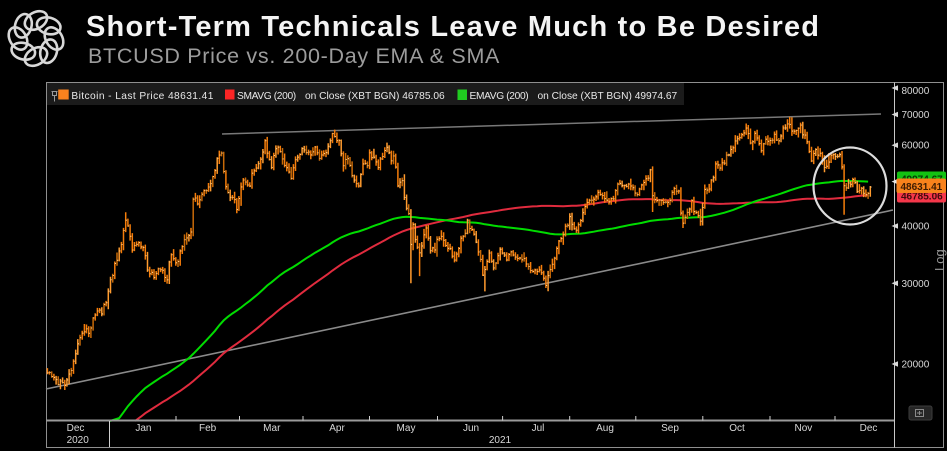 The height and width of the screenshot is (451, 947). I want to click on svg-text: Apr, so click(337, 428).